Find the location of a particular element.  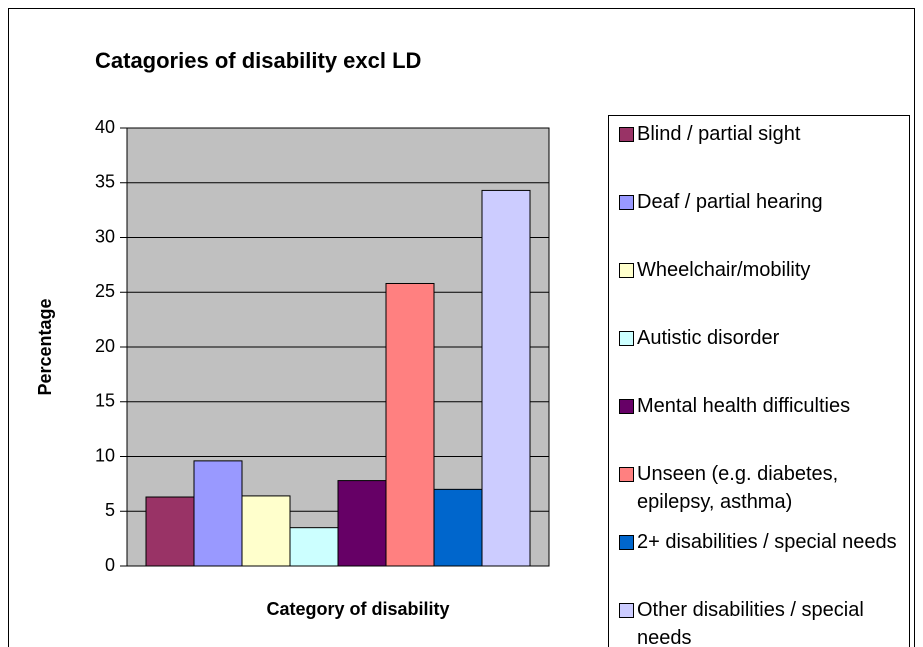

legend-label: Blind / partial sight is located at coordinates (719, 134).